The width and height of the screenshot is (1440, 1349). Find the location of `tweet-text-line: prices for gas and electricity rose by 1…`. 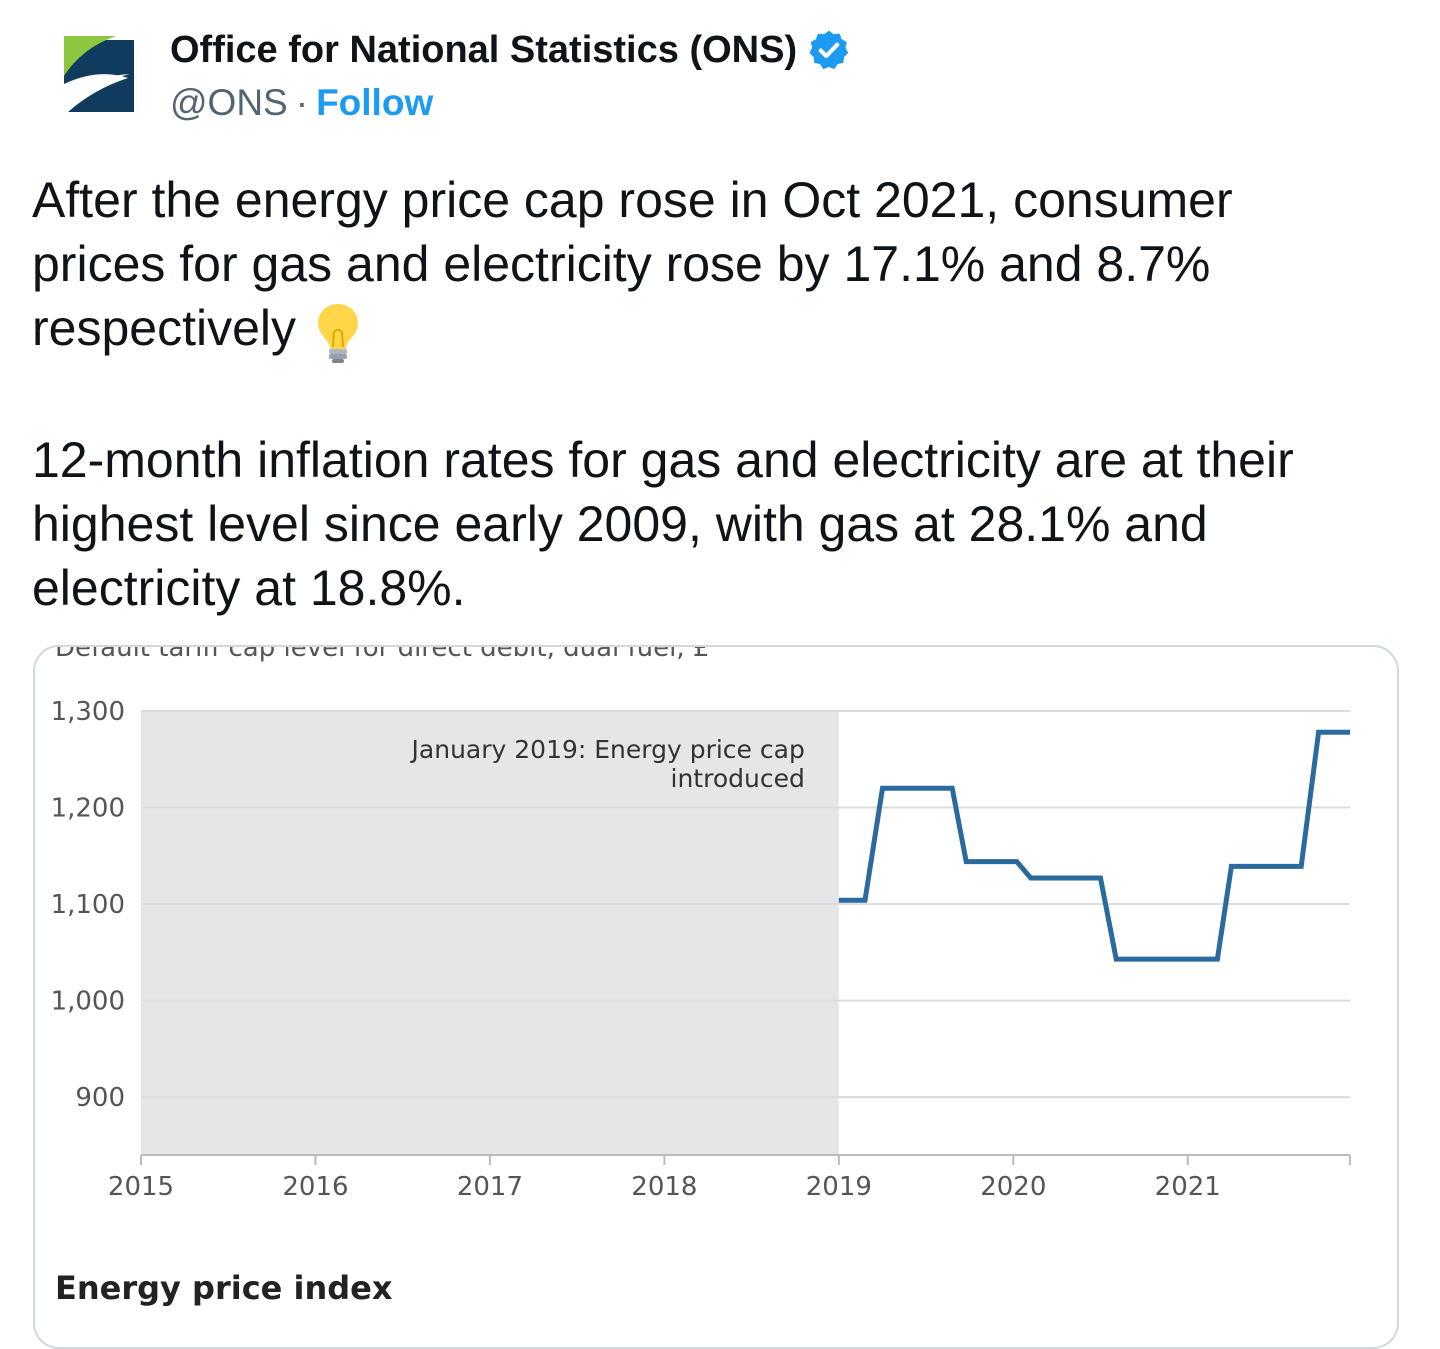

tweet-text-line: prices for gas and electricity rose by 1… is located at coordinates (621, 264).